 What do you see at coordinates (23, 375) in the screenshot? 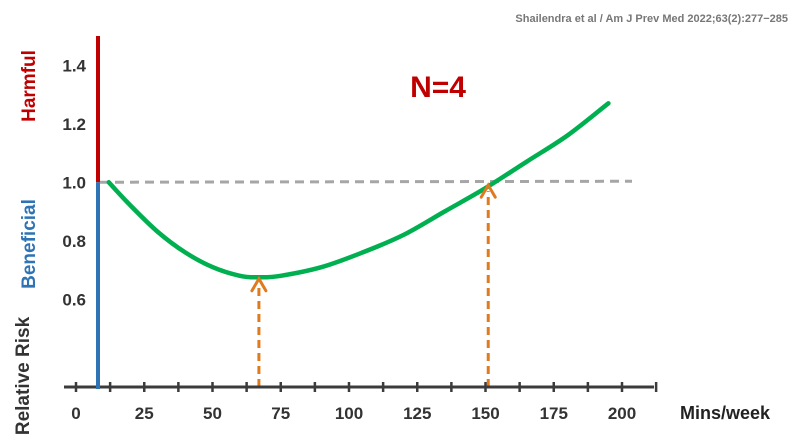
I see `y-axis-label: Relative Risk` at bounding box center [23, 375].